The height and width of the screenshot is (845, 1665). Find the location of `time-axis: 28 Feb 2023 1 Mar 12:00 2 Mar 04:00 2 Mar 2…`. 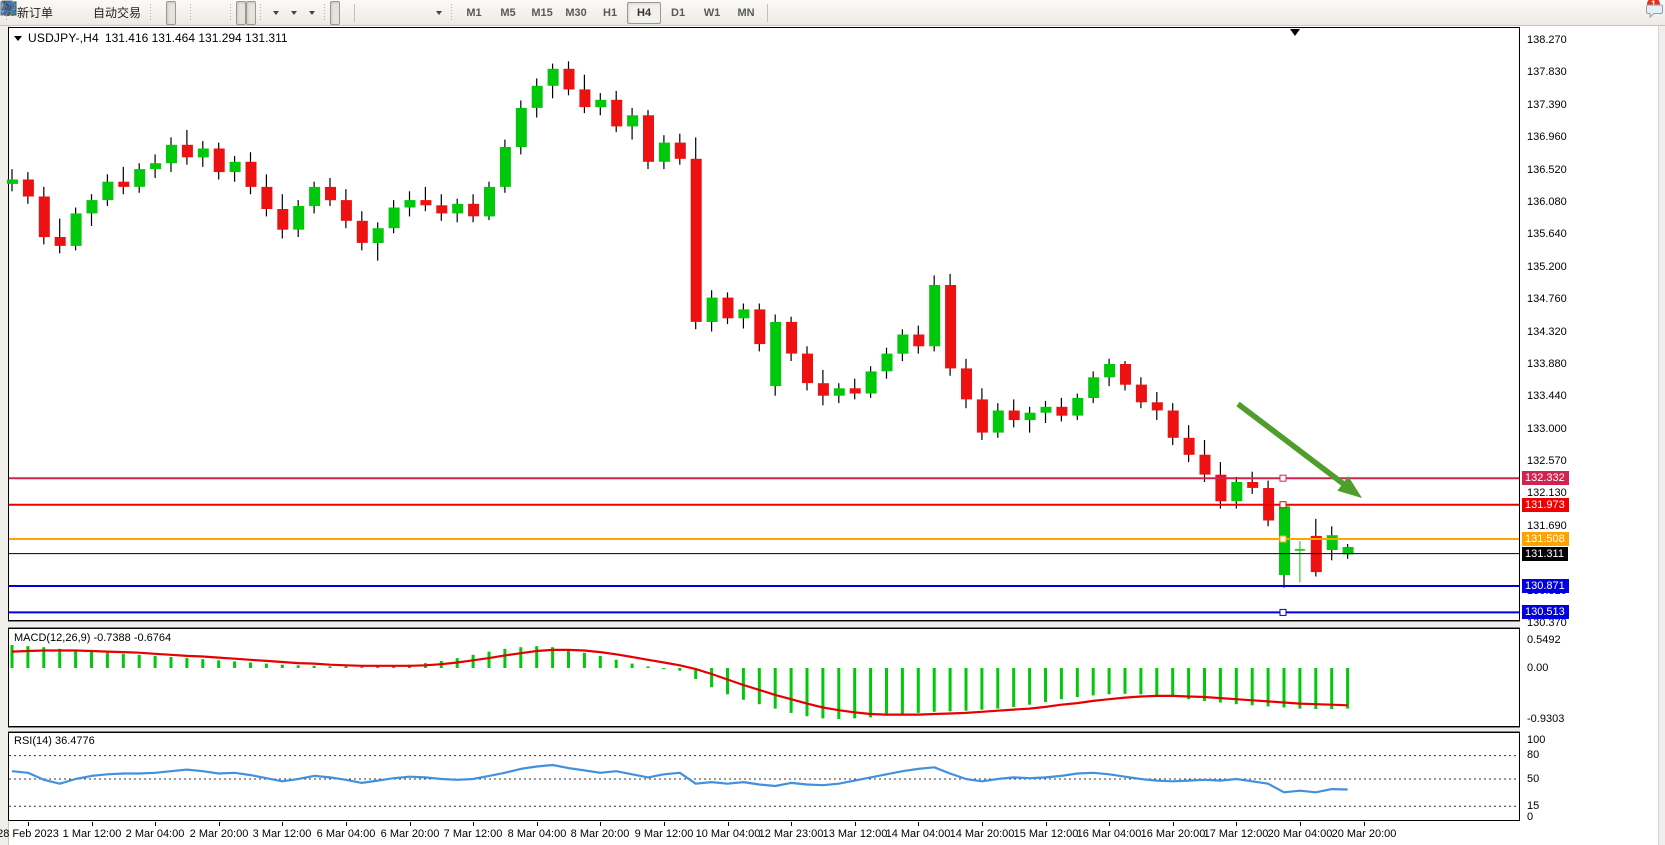

time-axis: 28 Feb 2023 1 Mar 12:00 2 Mar 04:00 2 Mar 2… is located at coordinates (832, 833).